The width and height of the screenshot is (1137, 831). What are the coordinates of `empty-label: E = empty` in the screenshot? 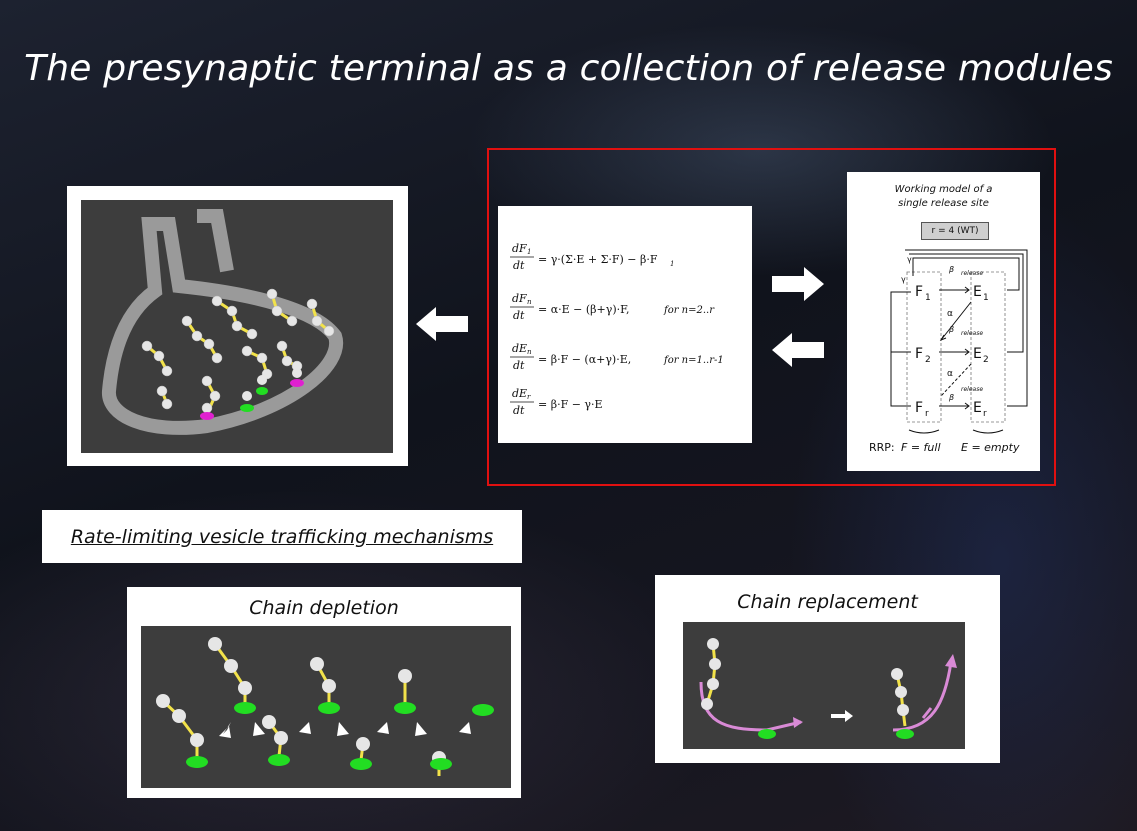 It's located at (990, 447).